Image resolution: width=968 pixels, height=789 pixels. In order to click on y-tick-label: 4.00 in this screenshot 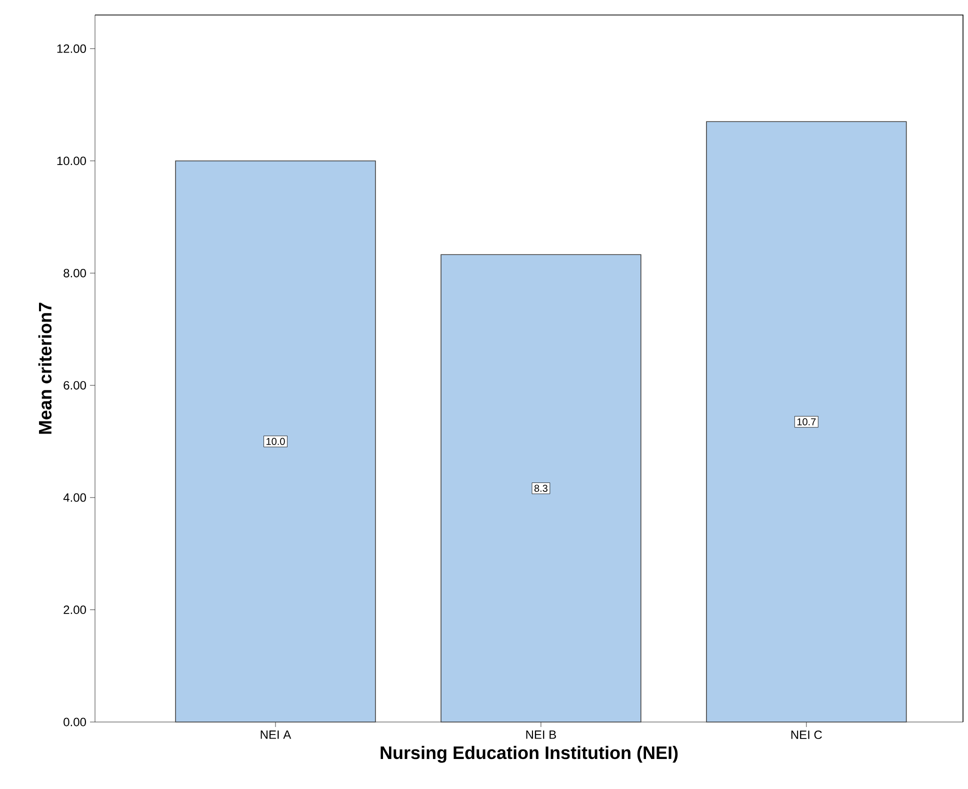, I will do `click(74, 497)`.